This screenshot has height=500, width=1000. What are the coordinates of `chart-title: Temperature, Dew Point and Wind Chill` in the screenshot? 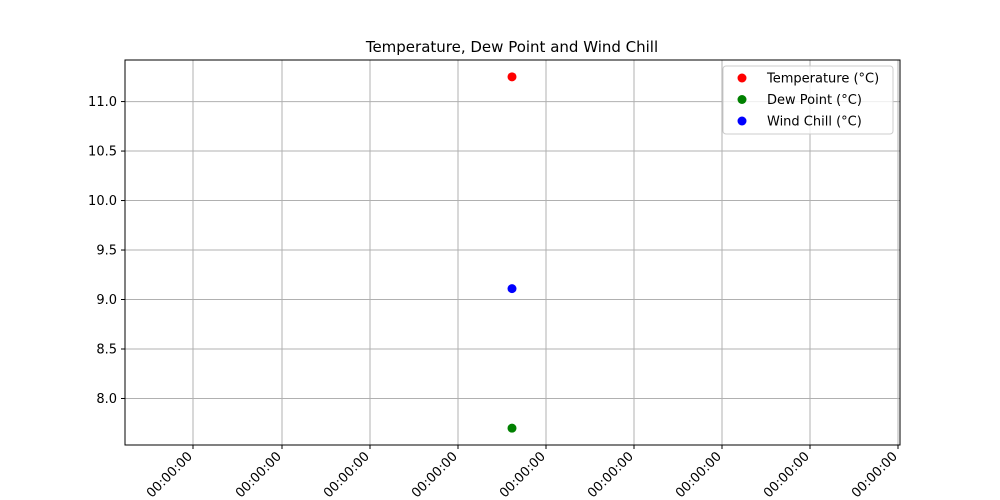 It's located at (511, 47).